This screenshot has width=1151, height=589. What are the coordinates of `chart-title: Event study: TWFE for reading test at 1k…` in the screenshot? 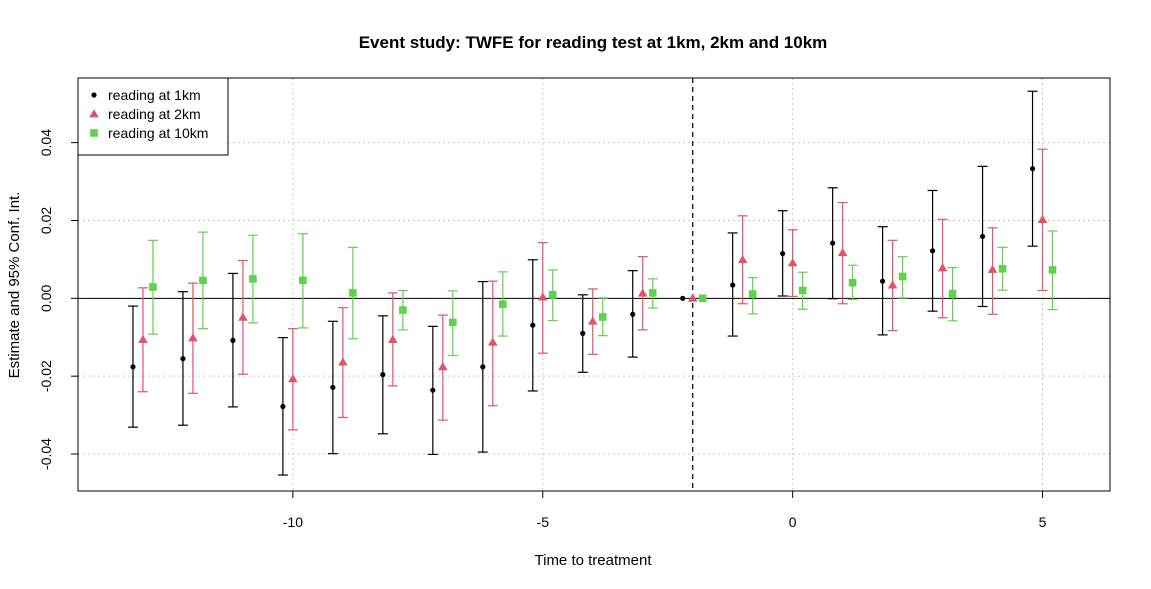 It's located at (593, 42).